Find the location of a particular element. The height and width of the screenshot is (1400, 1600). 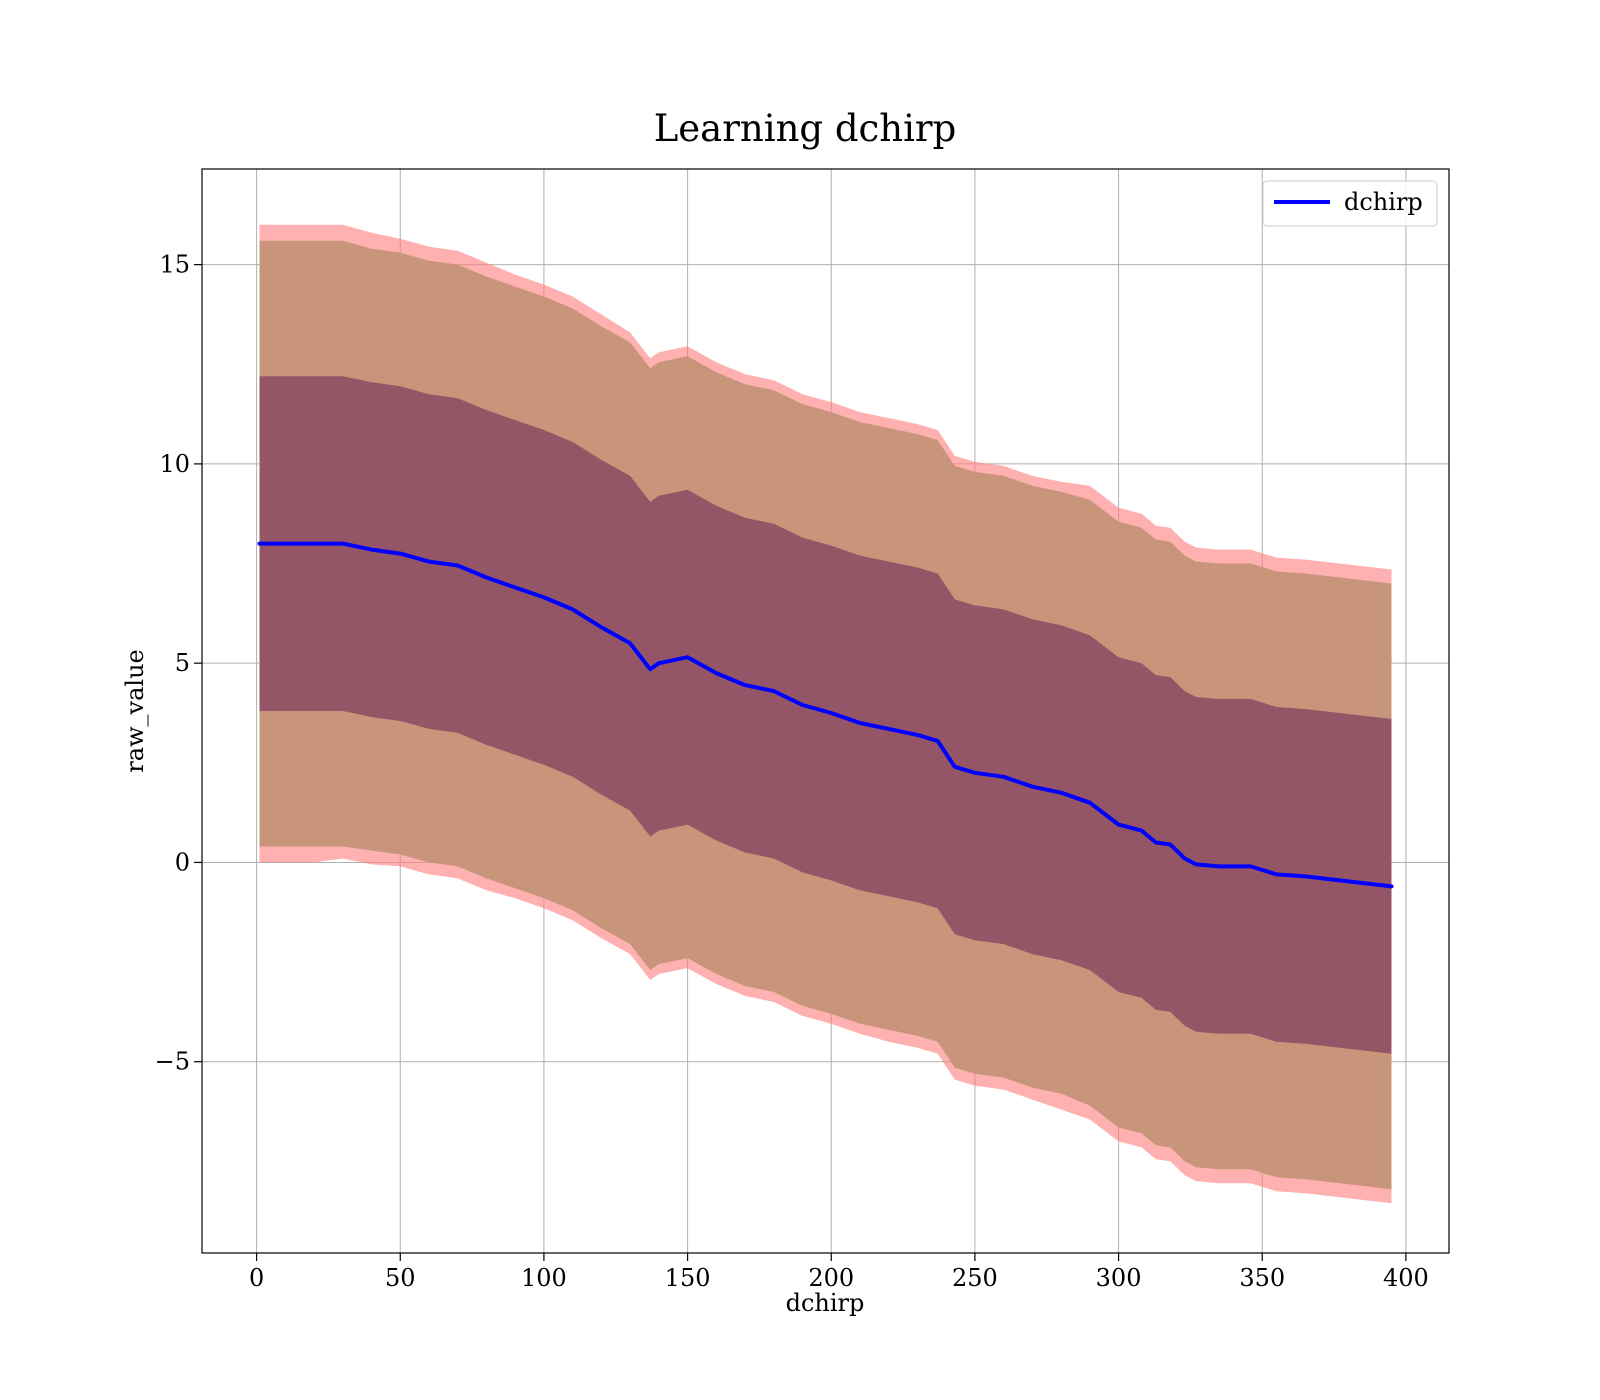

chart-title: Learning dchirp is located at coordinates (805, 128).